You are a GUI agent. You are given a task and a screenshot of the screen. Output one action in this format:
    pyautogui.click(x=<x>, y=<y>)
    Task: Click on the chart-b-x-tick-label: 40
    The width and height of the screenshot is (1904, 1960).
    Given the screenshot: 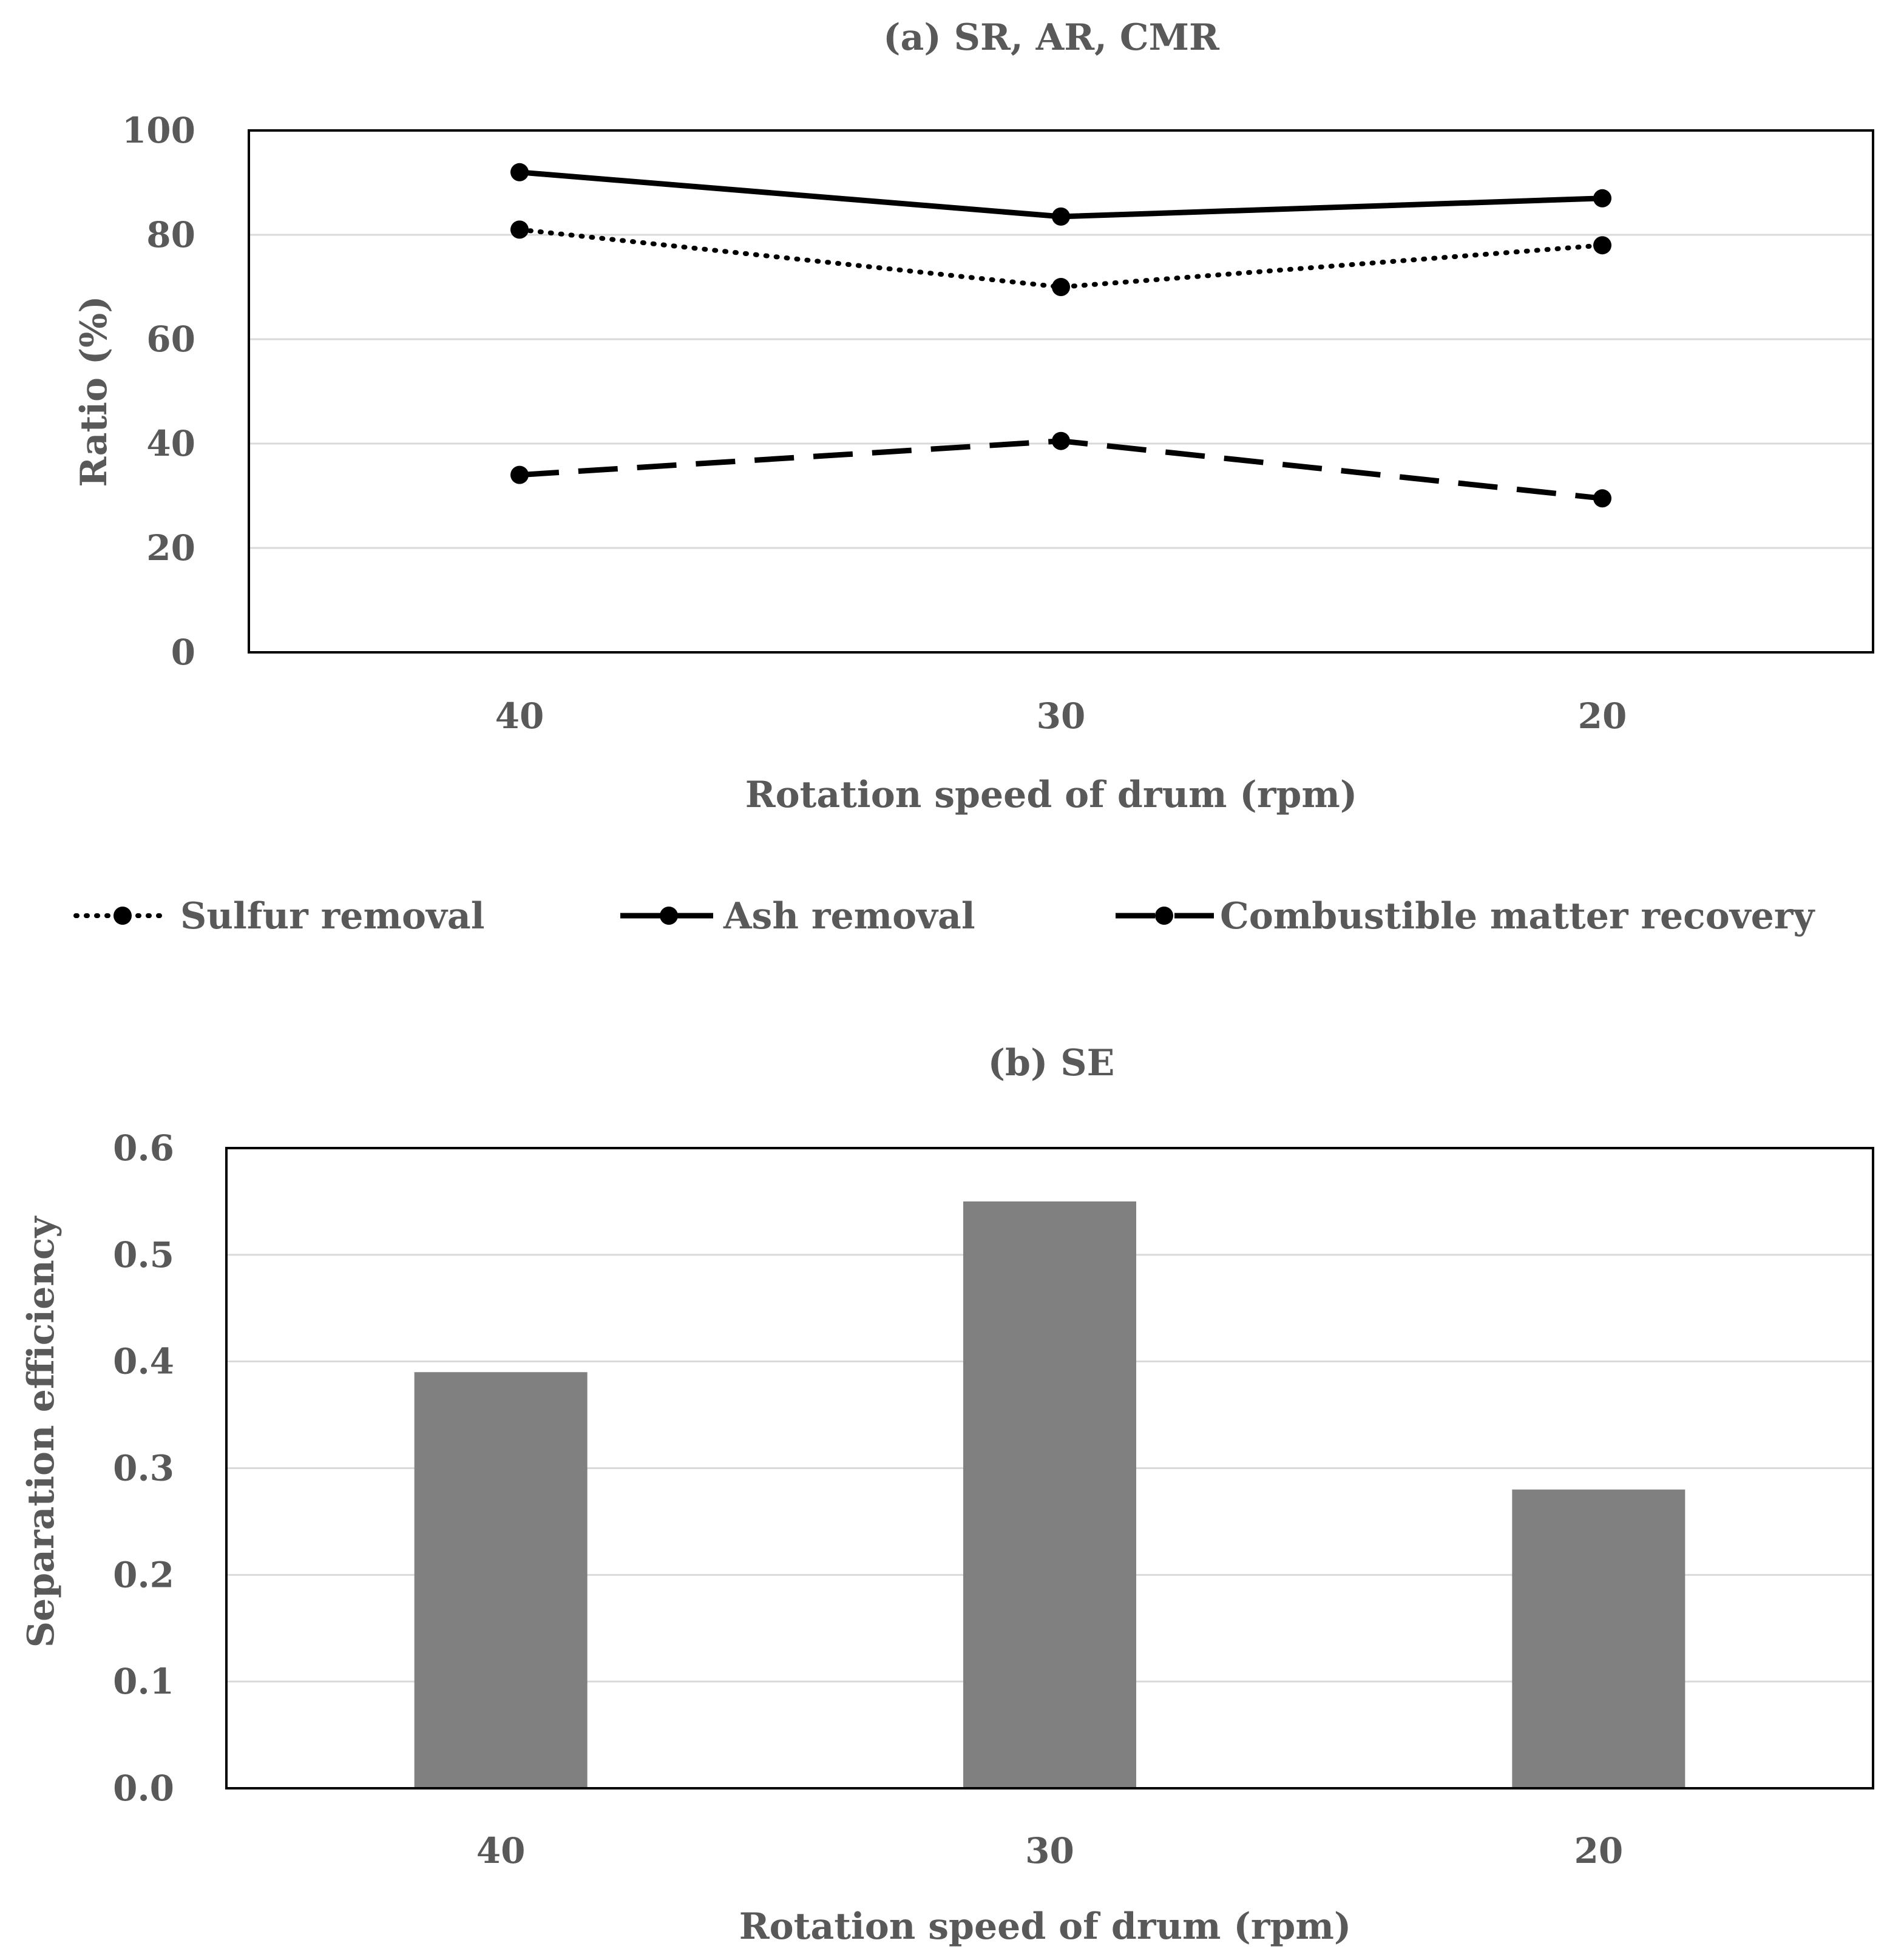 What is the action you would take?
    pyautogui.click(x=501, y=1850)
    